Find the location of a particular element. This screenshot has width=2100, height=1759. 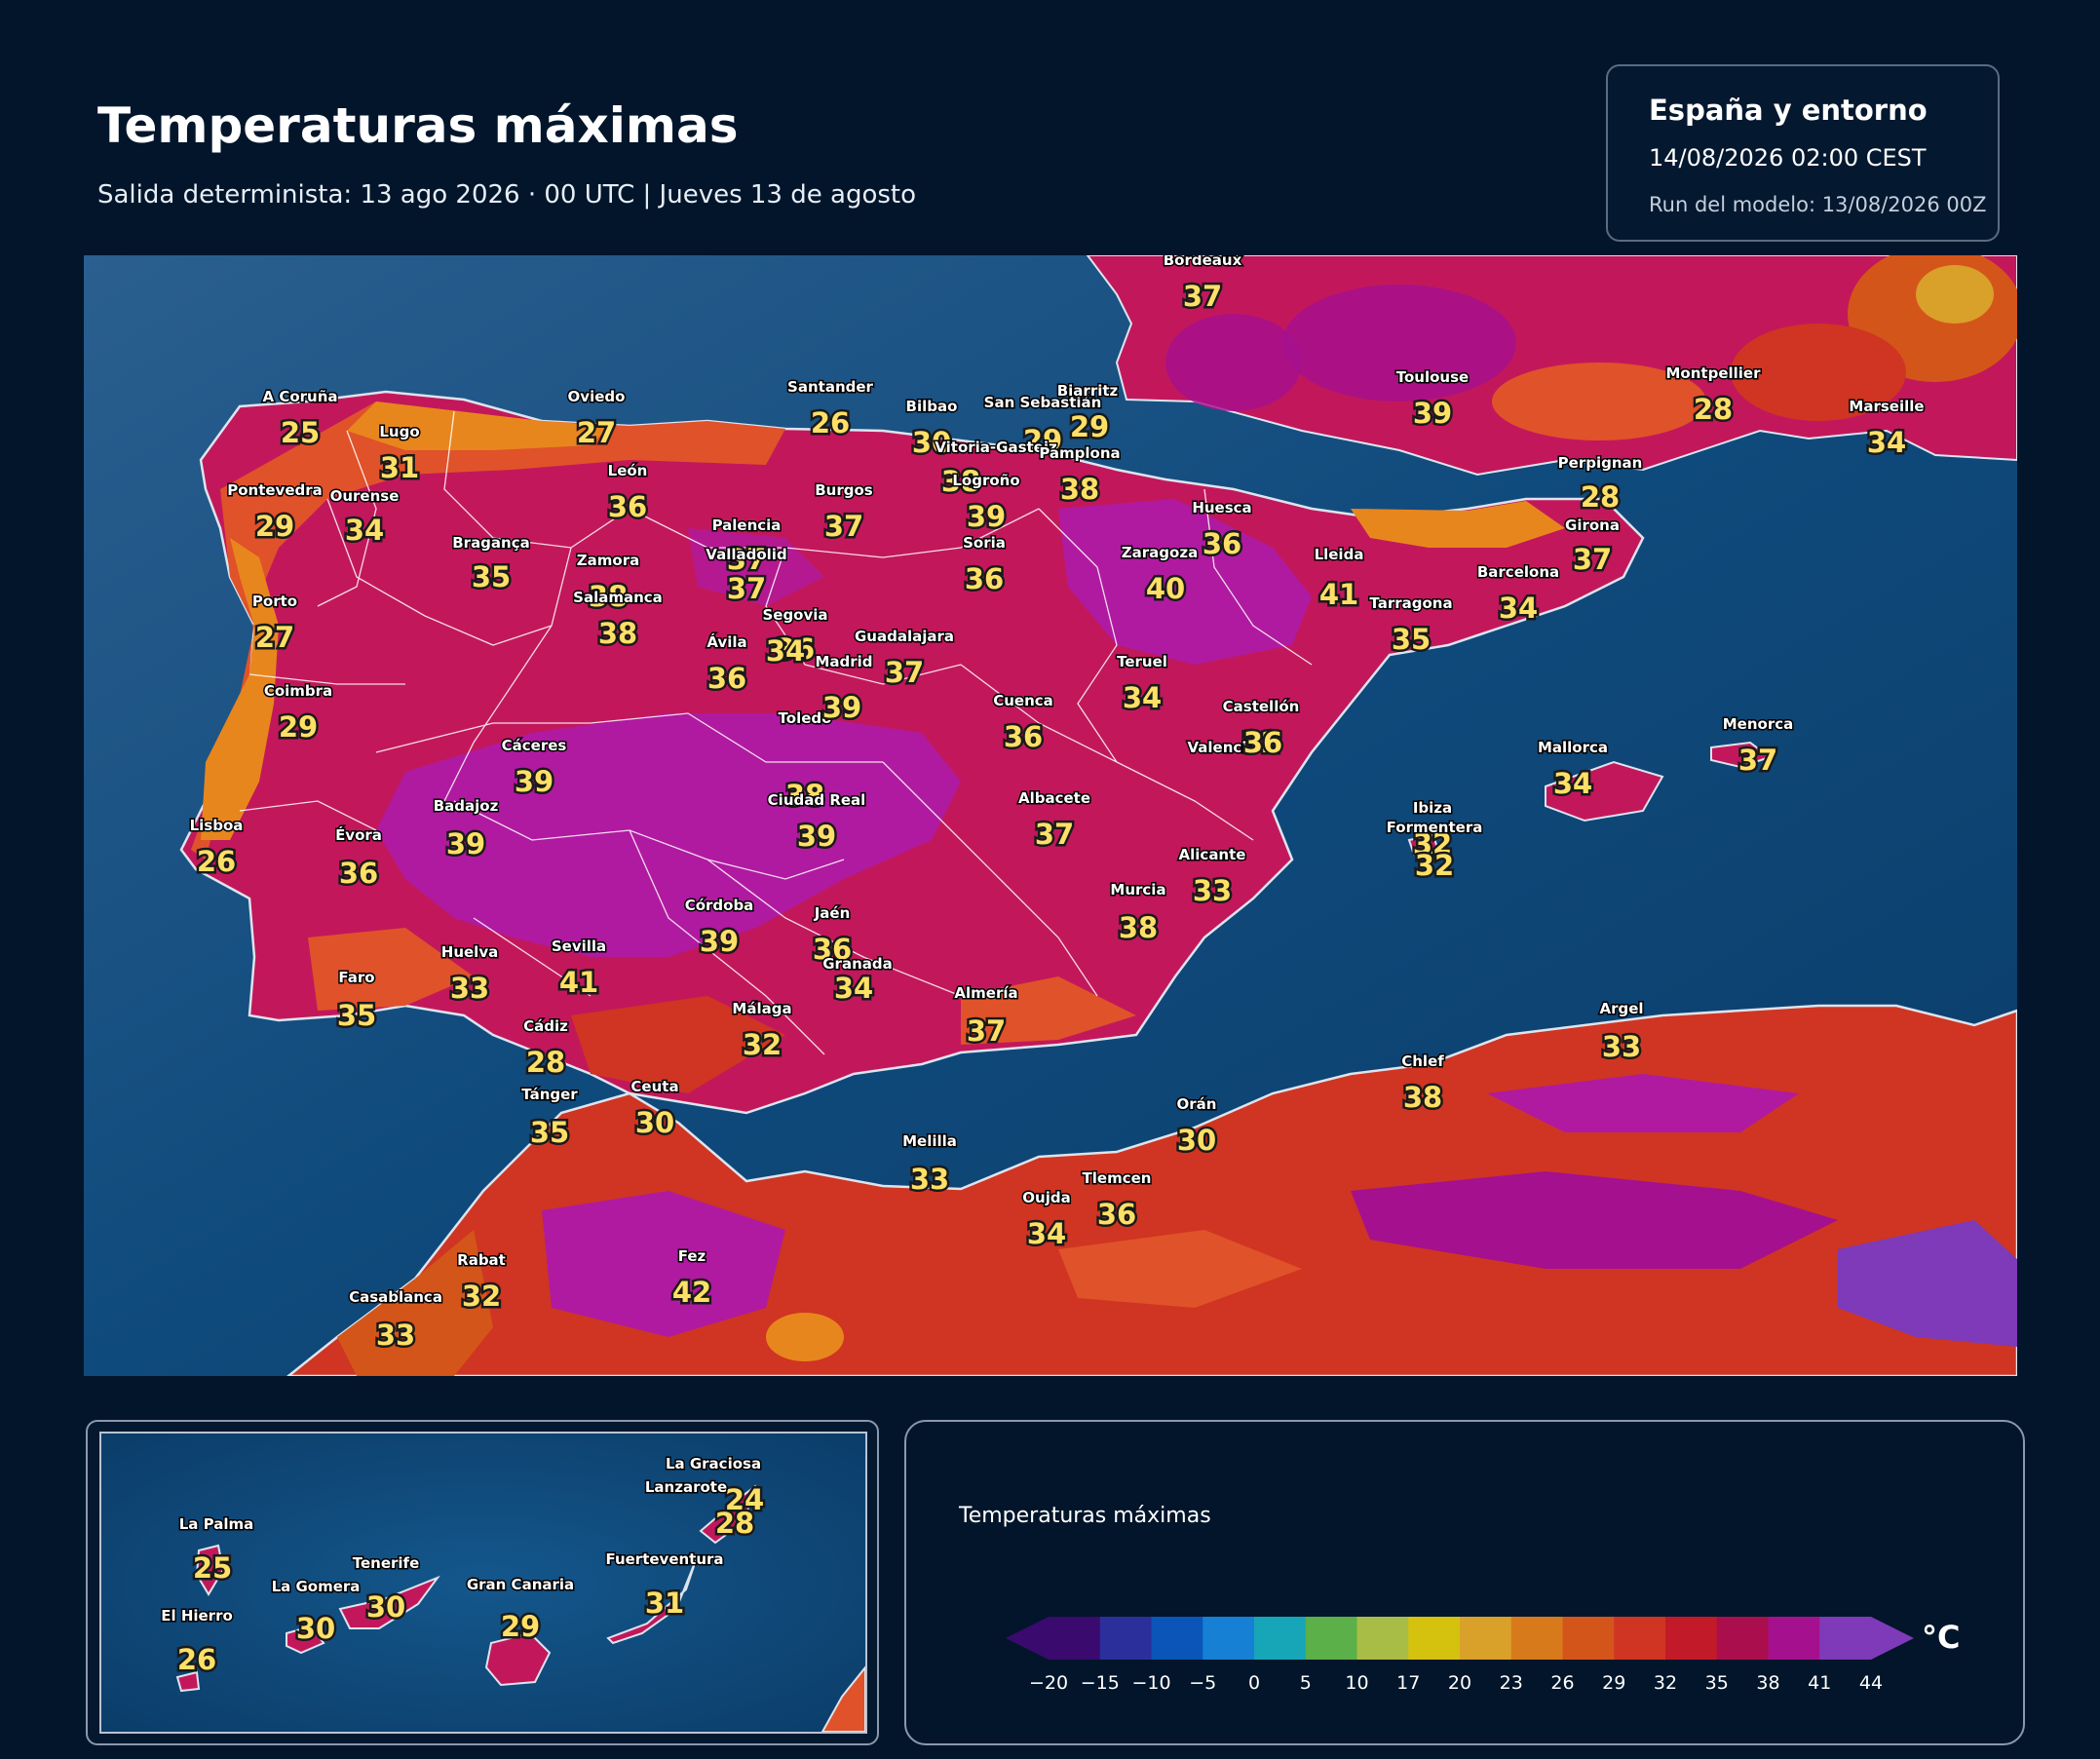

city-name-jaen: Jaén is located at coordinates (832, 913).